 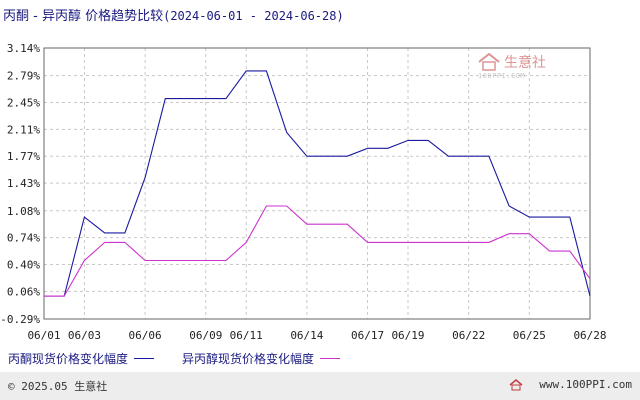 What do you see at coordinates (489, 62) in the screenshot?
I see `house-logo-icon` at bounding box center [489, 62].